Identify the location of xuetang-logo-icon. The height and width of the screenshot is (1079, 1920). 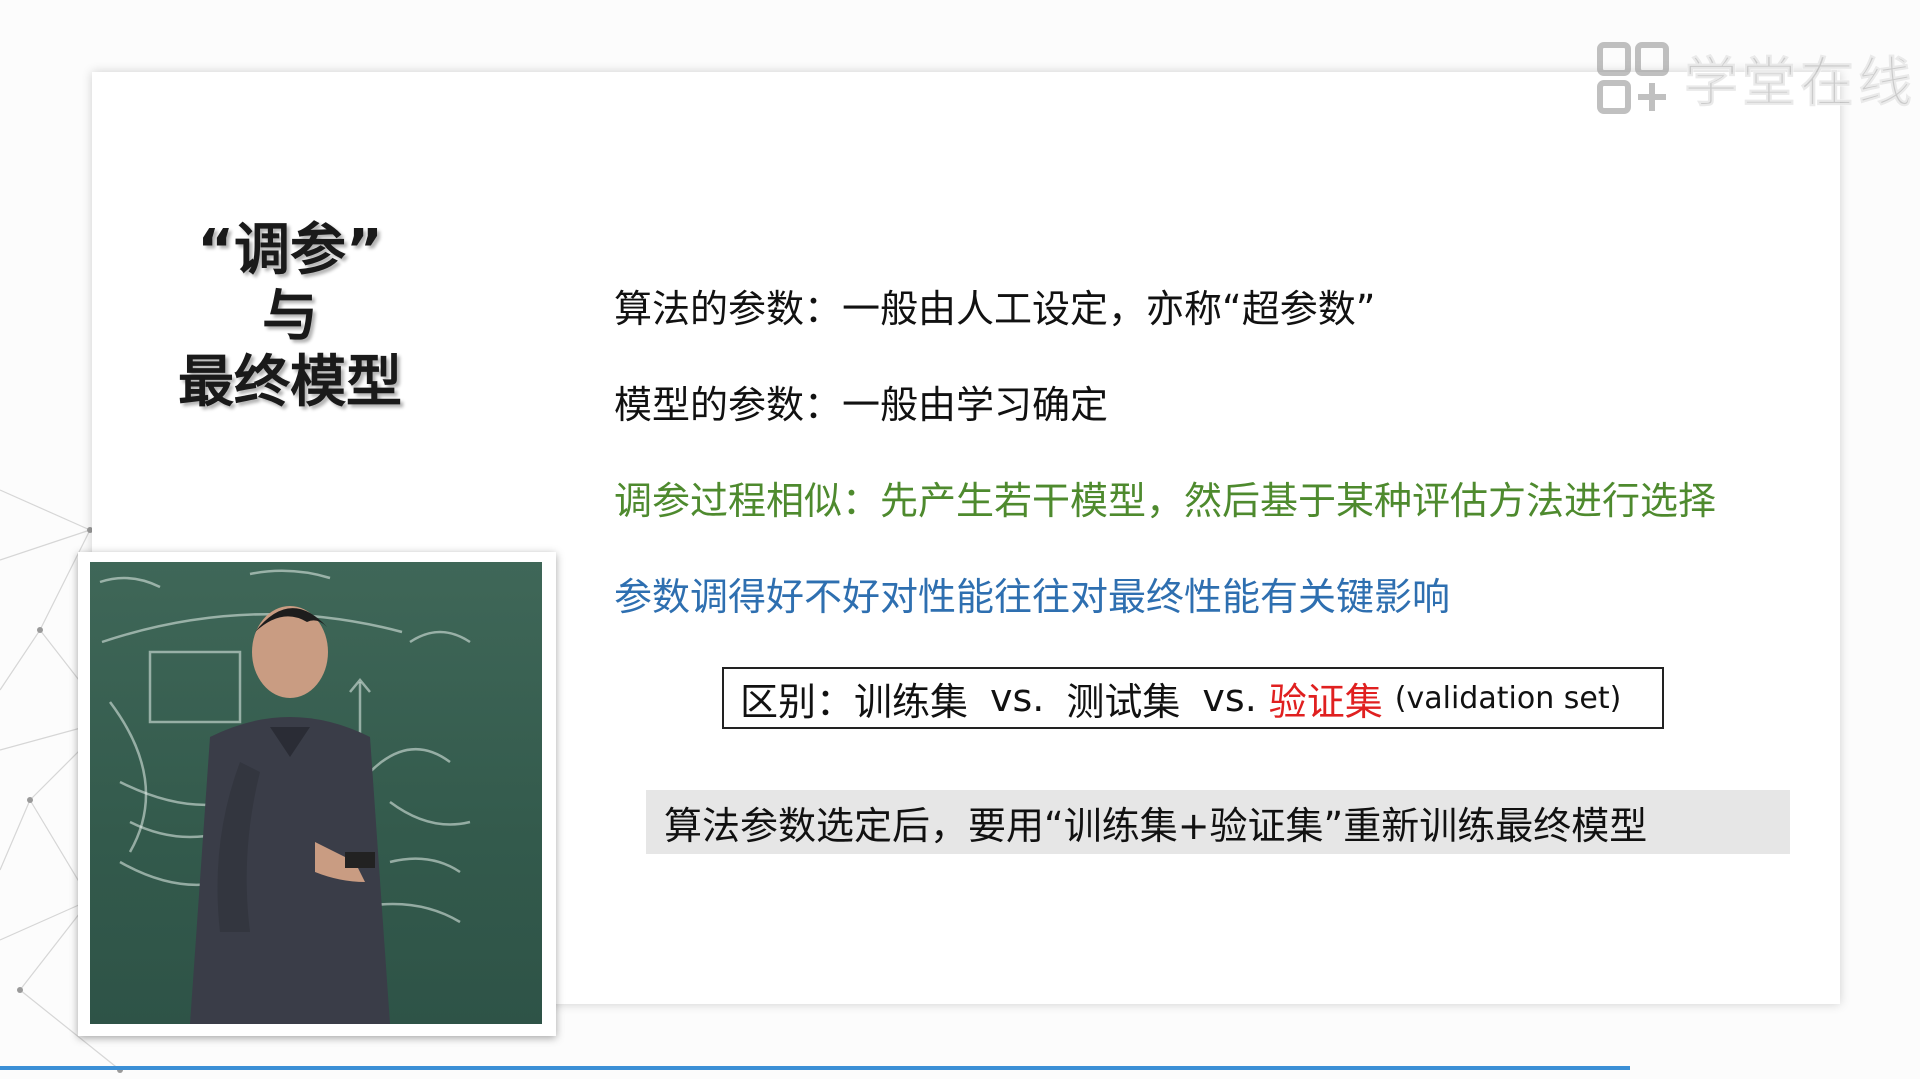
(1633, 77).